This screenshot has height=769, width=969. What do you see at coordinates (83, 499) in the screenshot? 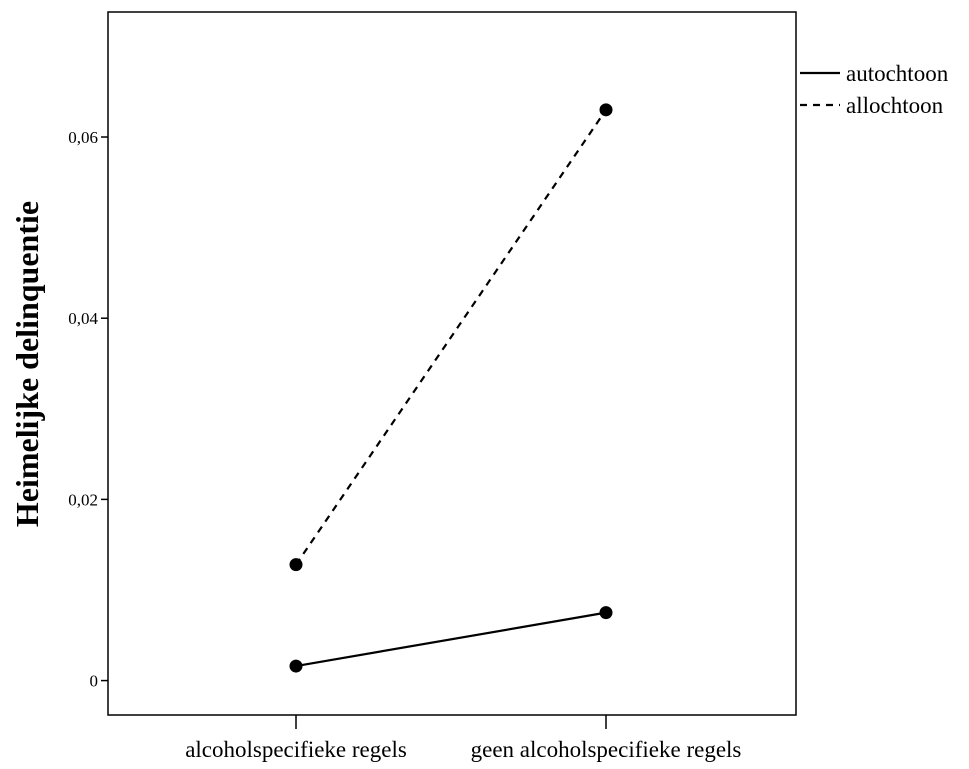
I see `y-tick-label-1: 0,02` at bounding box center [83, 499].